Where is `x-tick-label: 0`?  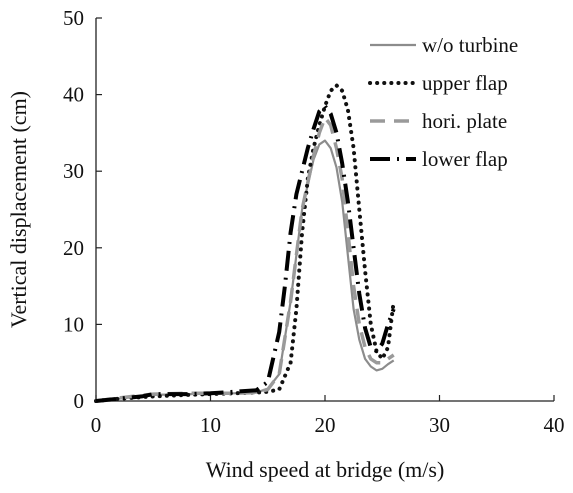 x-tick-label: 0 is located at coordinates (96, 425).